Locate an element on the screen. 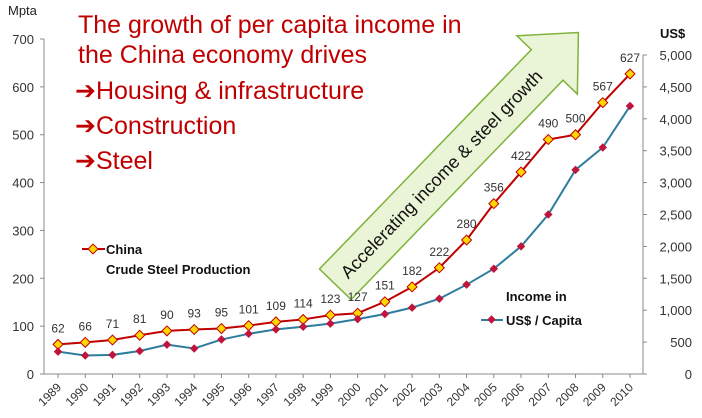 This screenshot has height=418, width=702. legend-steel-marker is located at coordinates (93, 249).